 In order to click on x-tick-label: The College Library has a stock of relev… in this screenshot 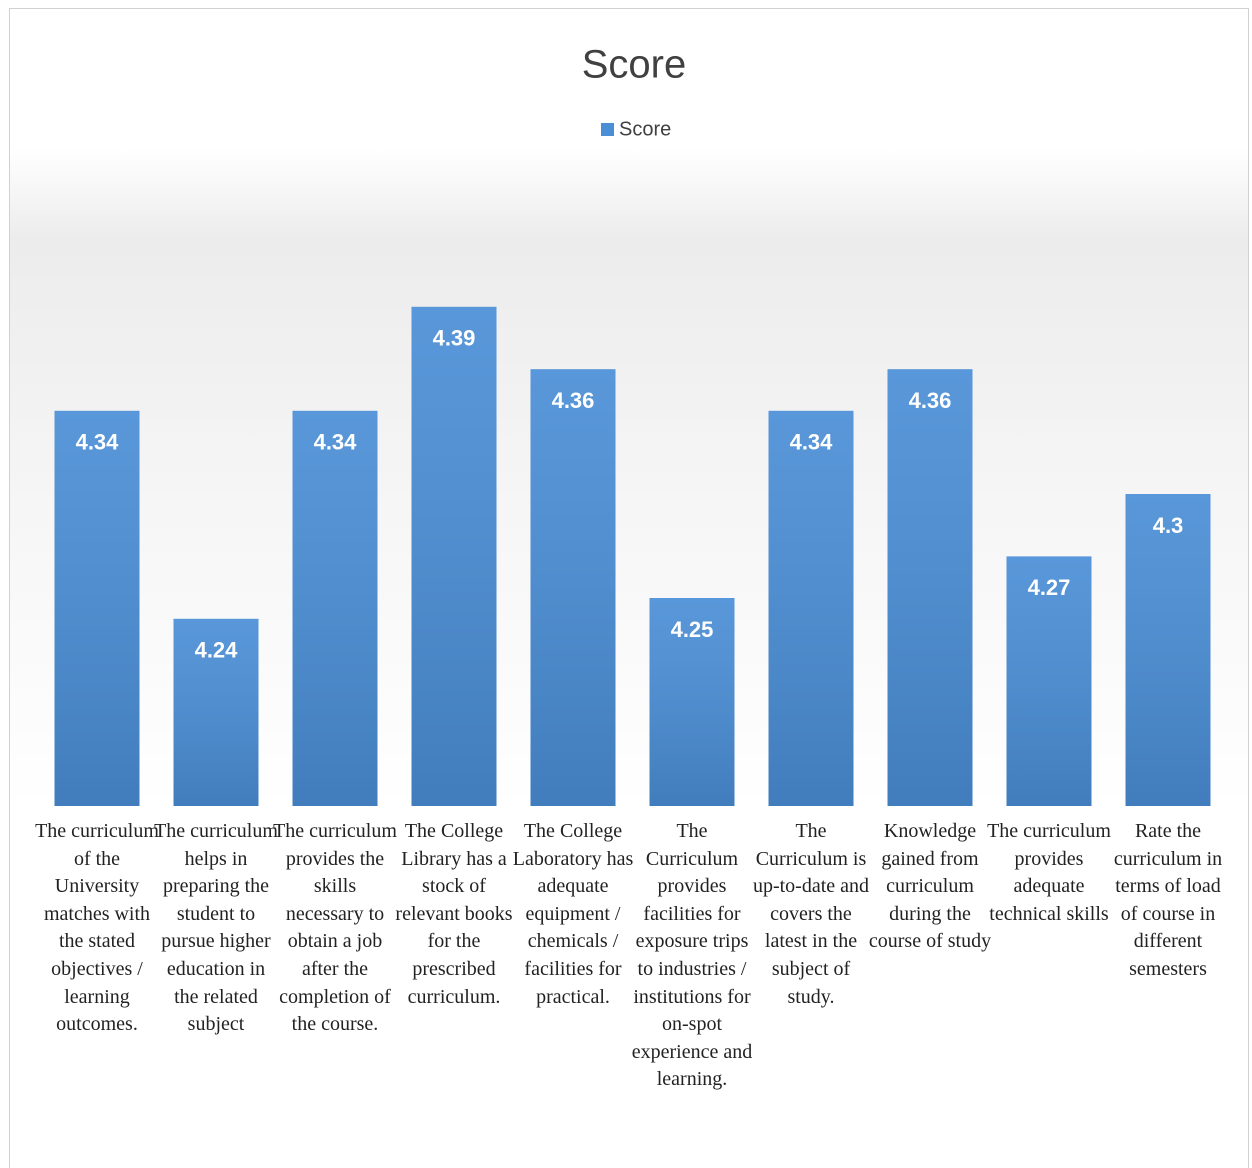, I will do `click(454, 914)`.